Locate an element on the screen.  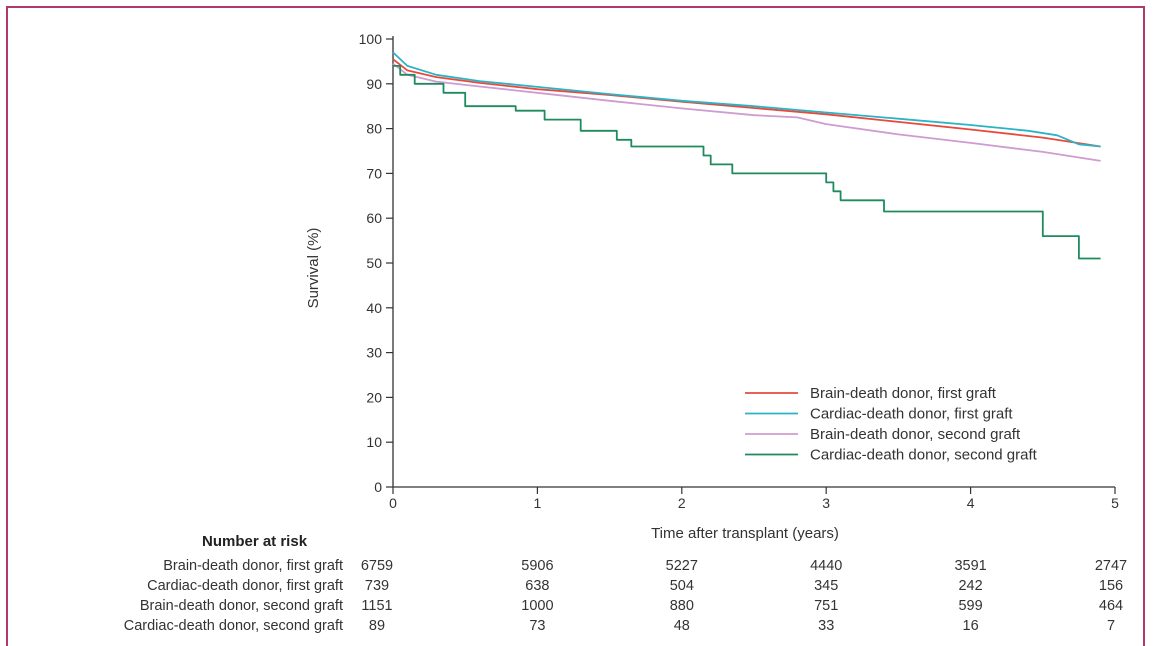
y-tick-label: 100 is located at coordinates (371, 39).